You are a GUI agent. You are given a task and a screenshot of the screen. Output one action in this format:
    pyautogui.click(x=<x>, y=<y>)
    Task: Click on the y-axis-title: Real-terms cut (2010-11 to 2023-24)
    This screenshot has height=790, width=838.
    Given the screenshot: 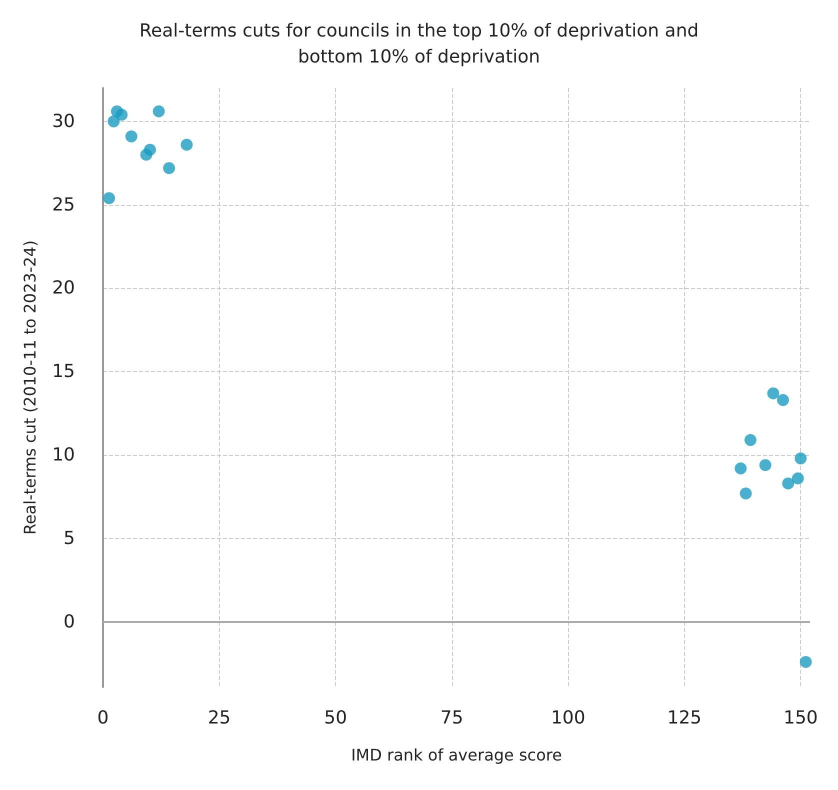 What is the action you would take?
    pyautogui.click(x=30, y=387)
    